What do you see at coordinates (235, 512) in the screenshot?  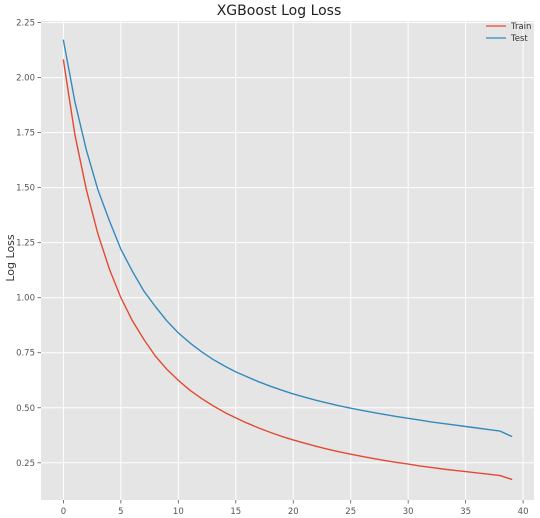 I see `x-tick-label: 15` at bounding box center [235, 512].